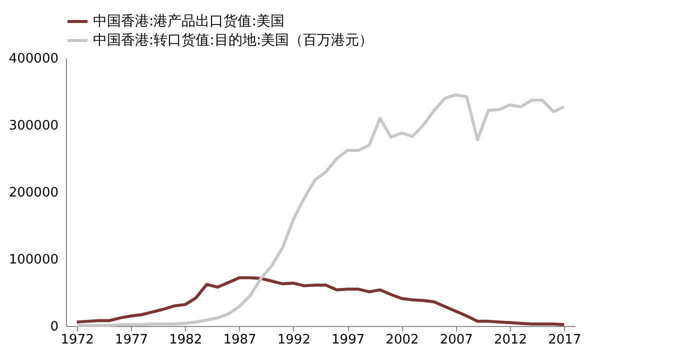 The image size is (678, 354). What do you see at coordinates (456, 340) in the screenshot?
I see `x-tick-label: 2007` at bounding box center [456, 340].